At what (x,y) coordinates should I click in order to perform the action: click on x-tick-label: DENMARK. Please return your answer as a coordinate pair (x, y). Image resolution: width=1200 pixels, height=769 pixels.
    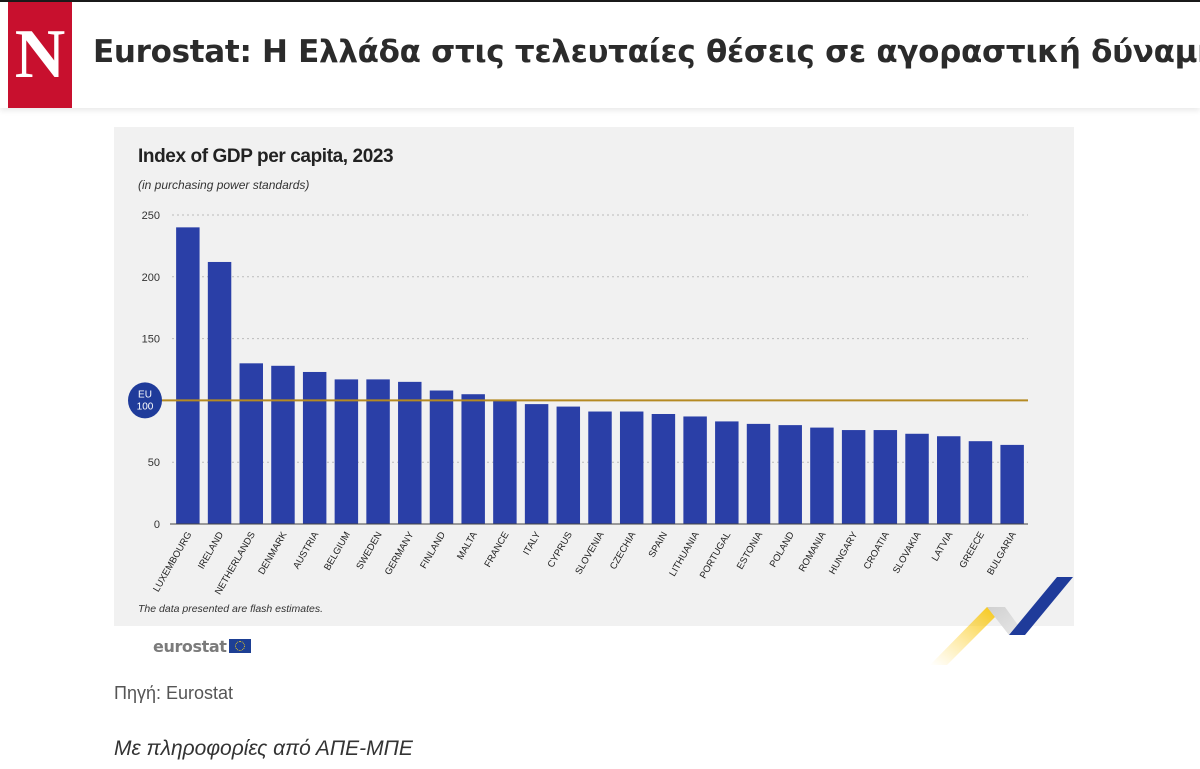
    Looking at the image, I should click on (273, 552).